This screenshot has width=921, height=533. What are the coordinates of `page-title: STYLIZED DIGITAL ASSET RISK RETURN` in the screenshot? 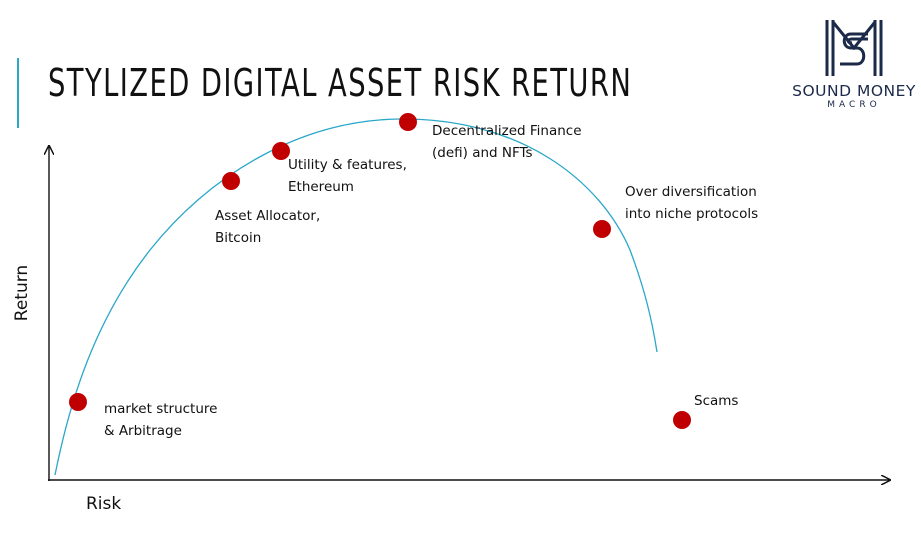 It's located at (340, 83).